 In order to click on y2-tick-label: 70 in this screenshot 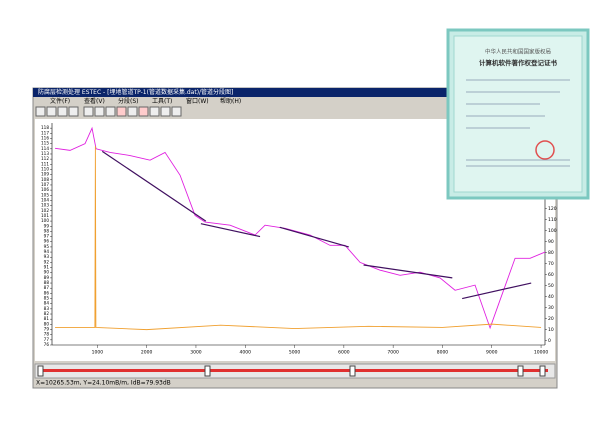, I will do `click(551, 264)`.